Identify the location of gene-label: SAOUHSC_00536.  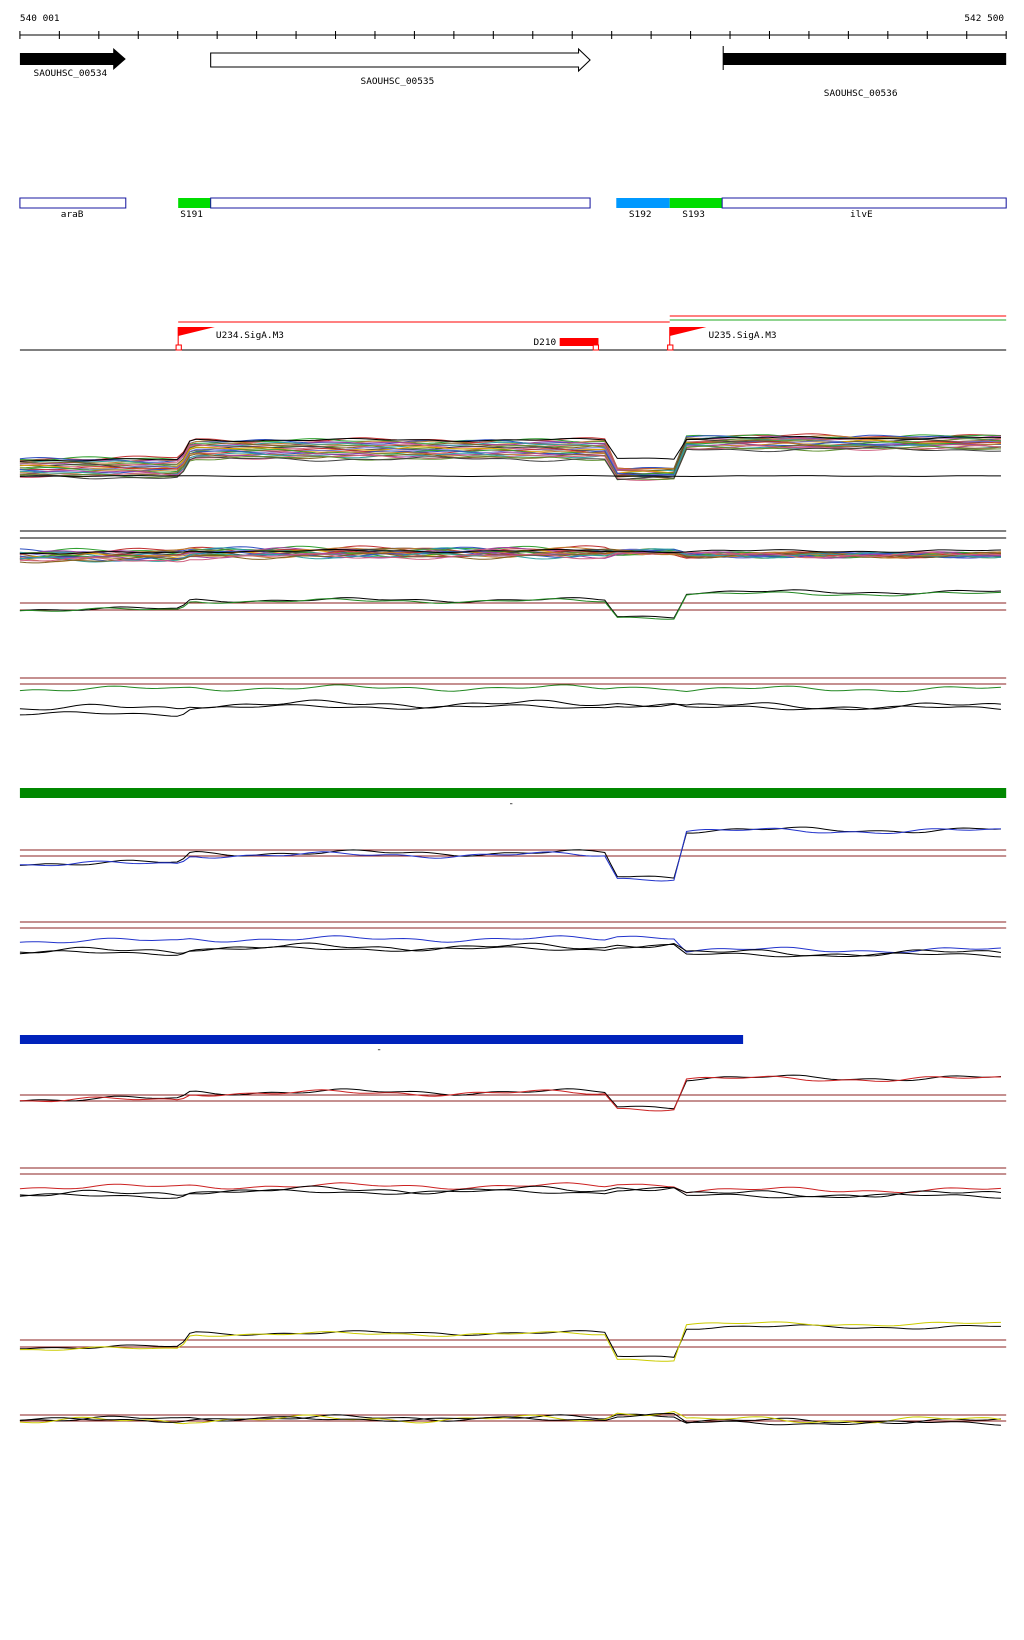
(861, 93).